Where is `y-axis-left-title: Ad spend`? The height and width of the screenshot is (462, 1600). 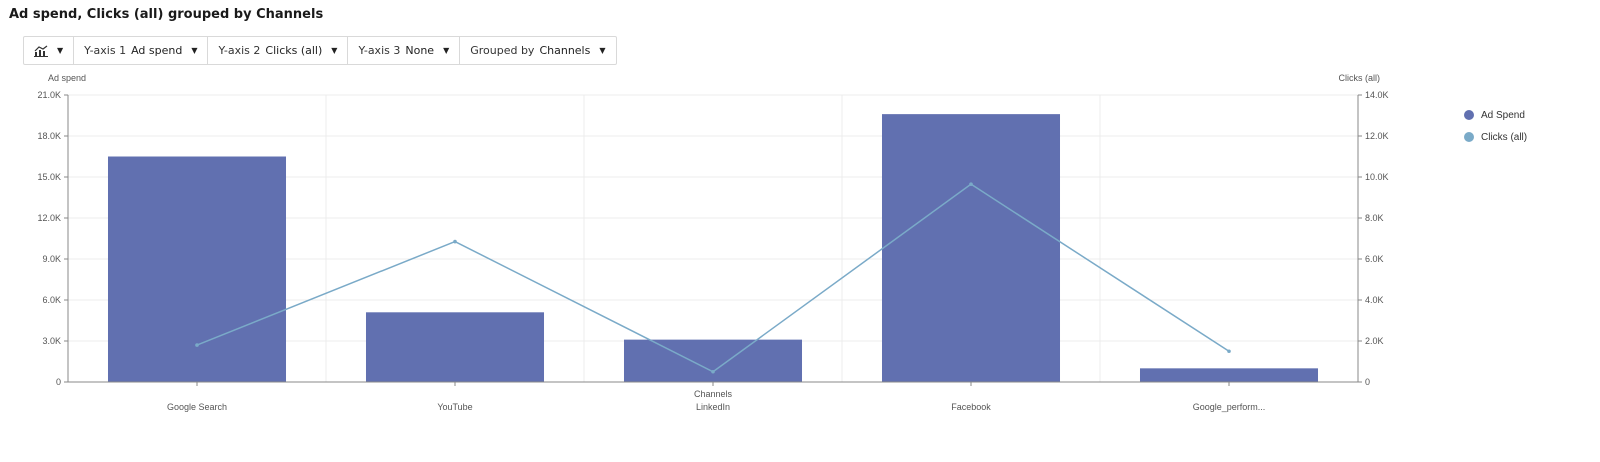 y-axis-left-title: Ad spend is located at coordinates (67, 78).